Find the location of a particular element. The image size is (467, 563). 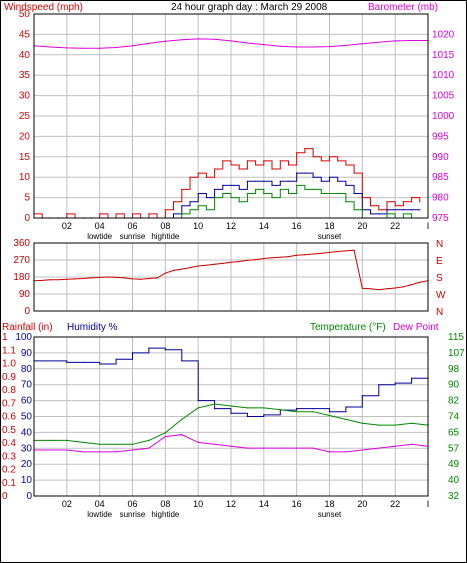

panel3-event-label: lowtide is located at coordinates (99, 514).